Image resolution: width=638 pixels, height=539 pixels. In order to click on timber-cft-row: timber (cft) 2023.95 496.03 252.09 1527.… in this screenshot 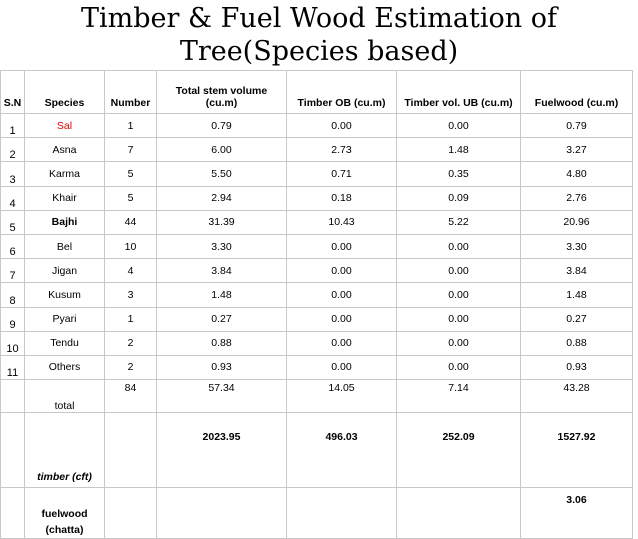, I will do `click(316, 450)`.